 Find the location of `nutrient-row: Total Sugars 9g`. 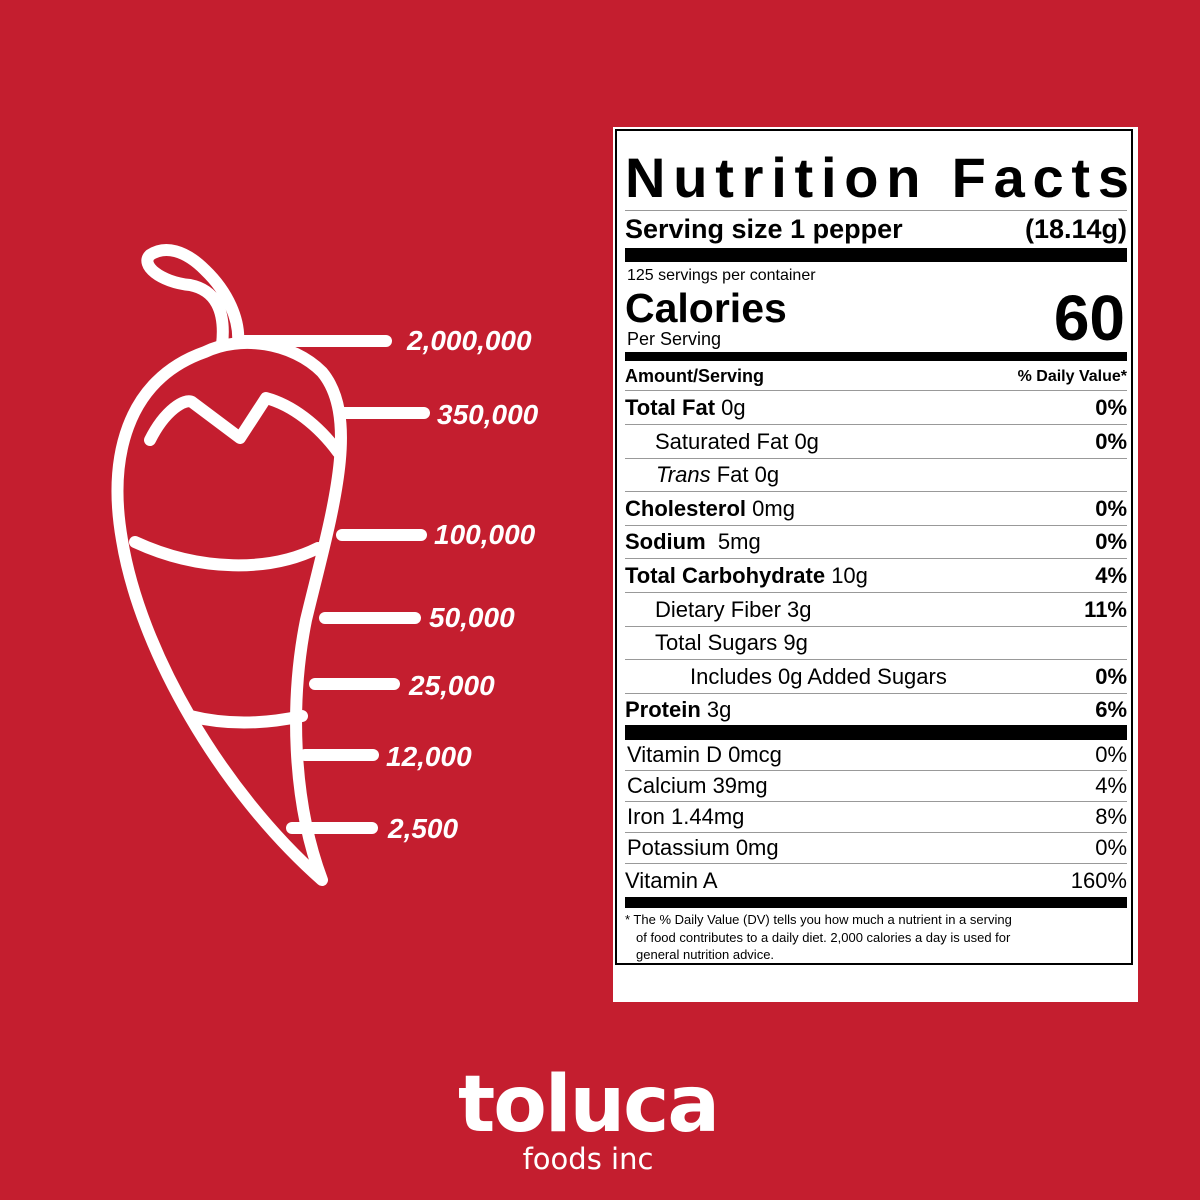

nutrient-row: Total Sugars 9g is located at coordinates (876, 643).